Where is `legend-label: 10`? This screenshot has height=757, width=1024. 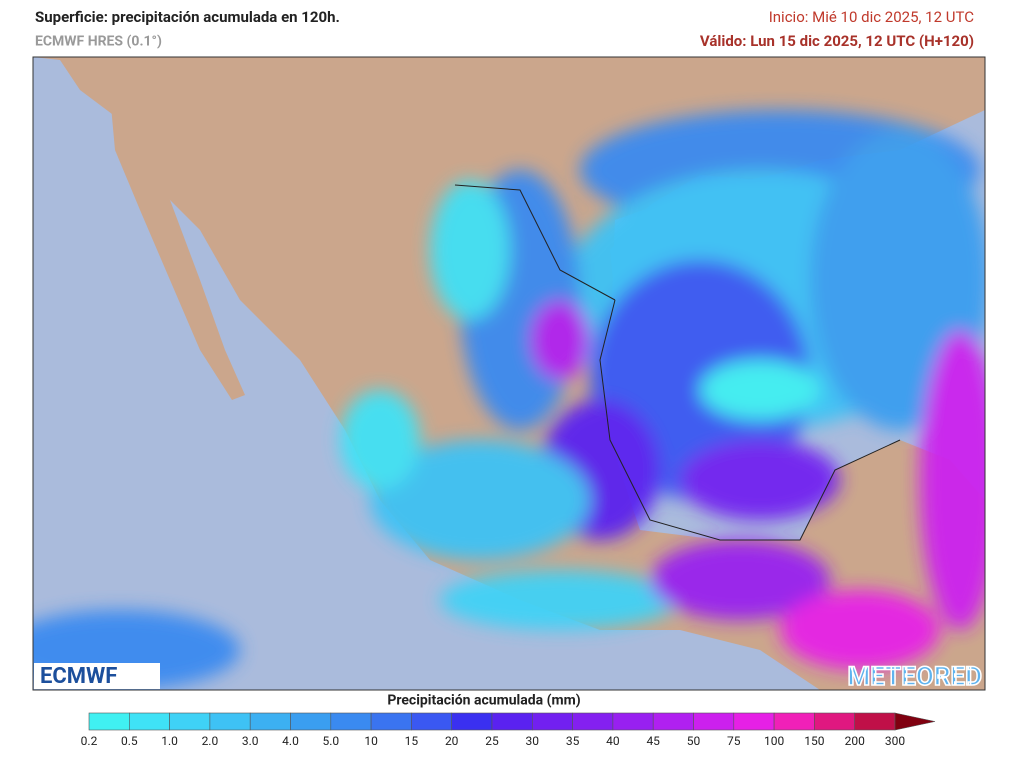
legend-label: 10 is located at coordinates (371, 741).